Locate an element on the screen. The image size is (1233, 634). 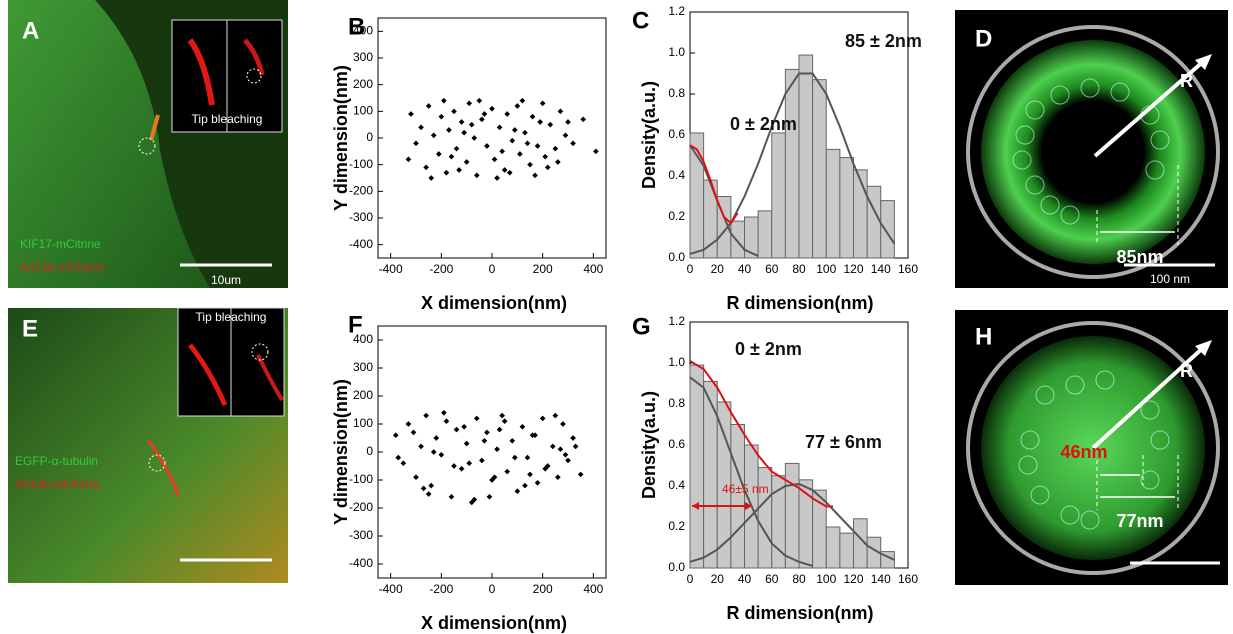
panel-label: F is located at coordinates (355, 324).